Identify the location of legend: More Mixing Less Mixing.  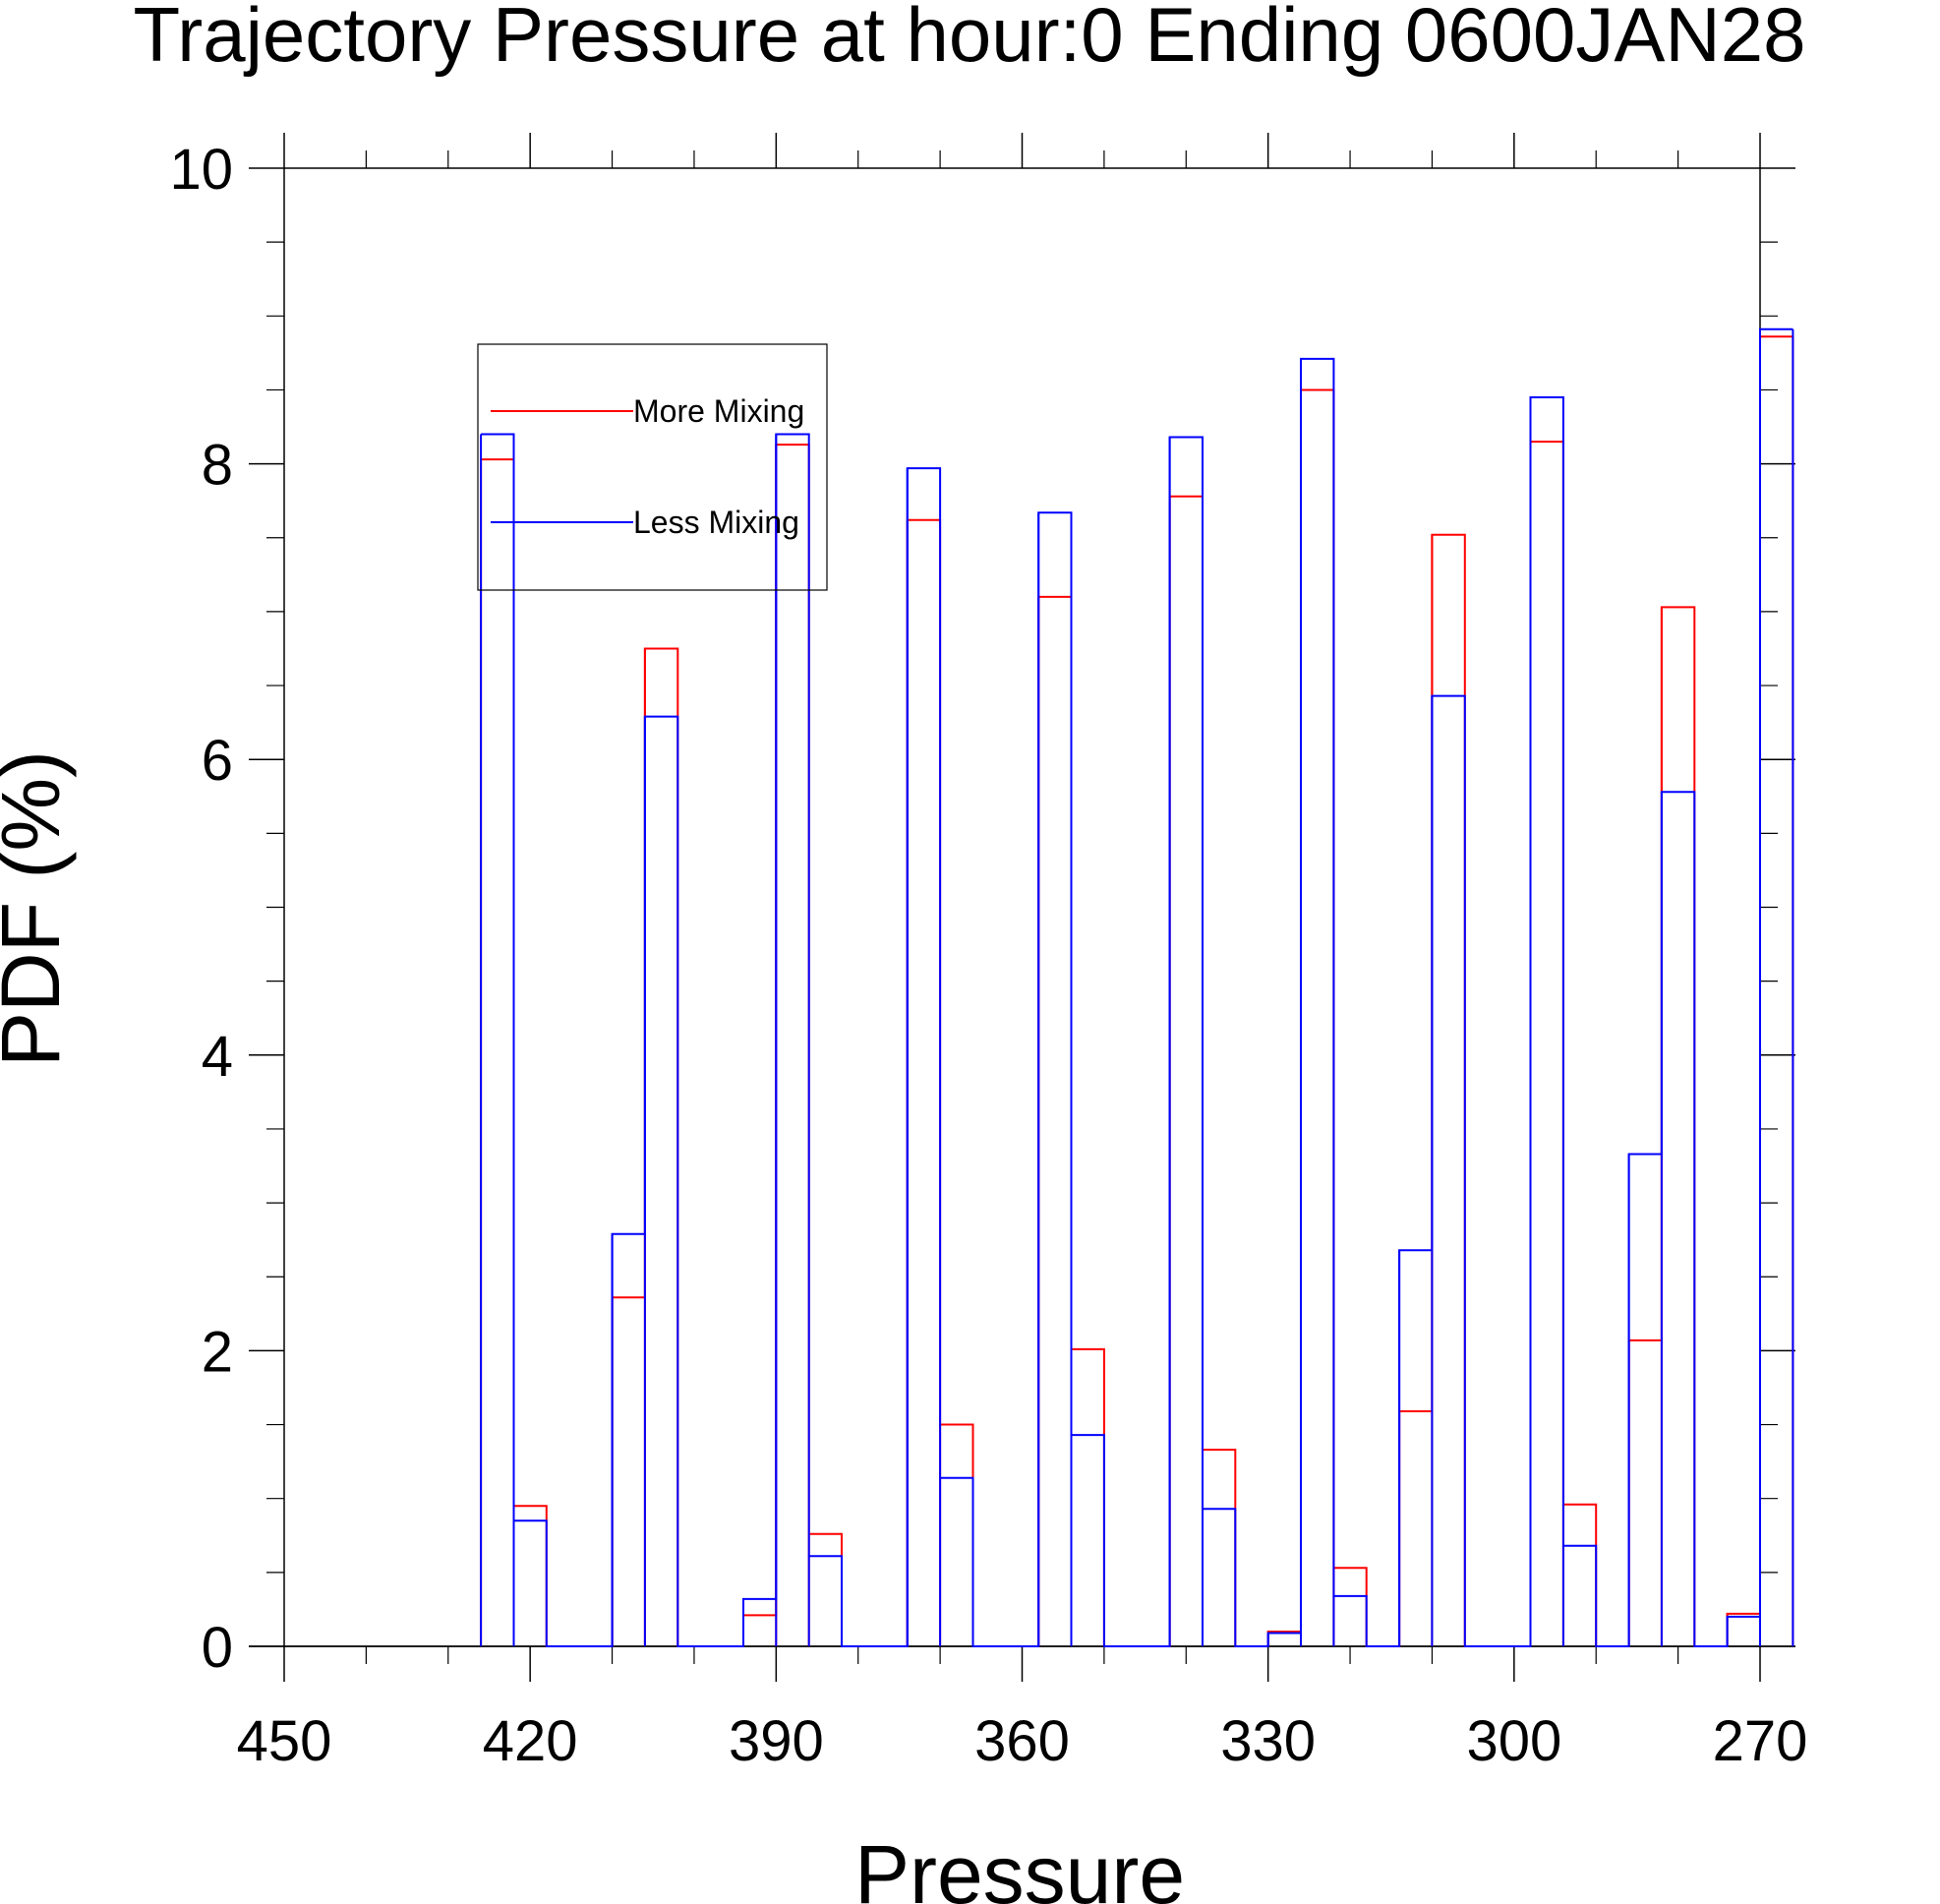
(652, 467).